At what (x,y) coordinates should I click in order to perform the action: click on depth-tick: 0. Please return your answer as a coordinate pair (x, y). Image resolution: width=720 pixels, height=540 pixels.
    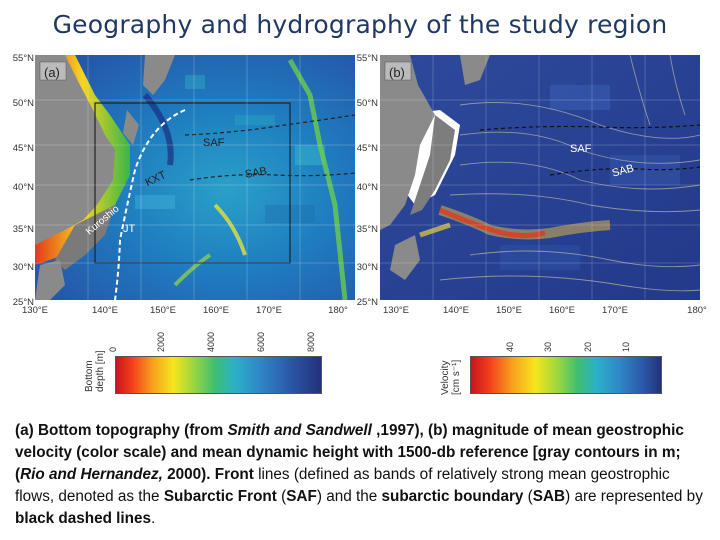
    Looking at the image, I should click on (113, 349).